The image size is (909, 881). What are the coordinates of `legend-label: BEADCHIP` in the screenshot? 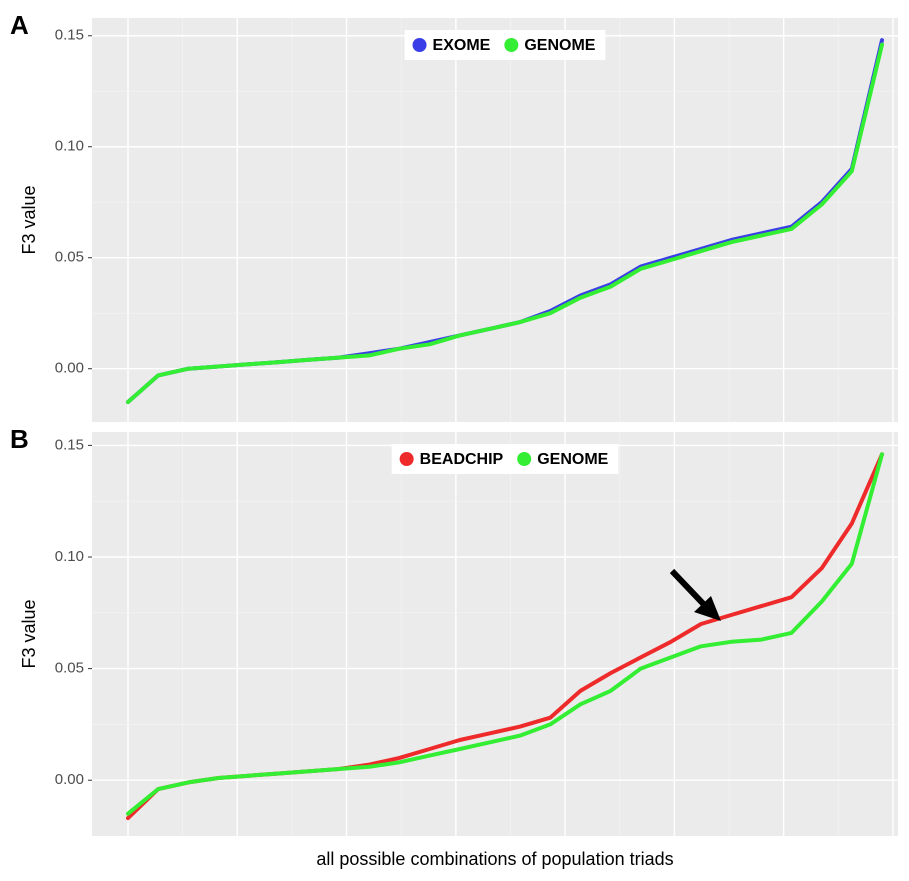 It's located at (462, 459).